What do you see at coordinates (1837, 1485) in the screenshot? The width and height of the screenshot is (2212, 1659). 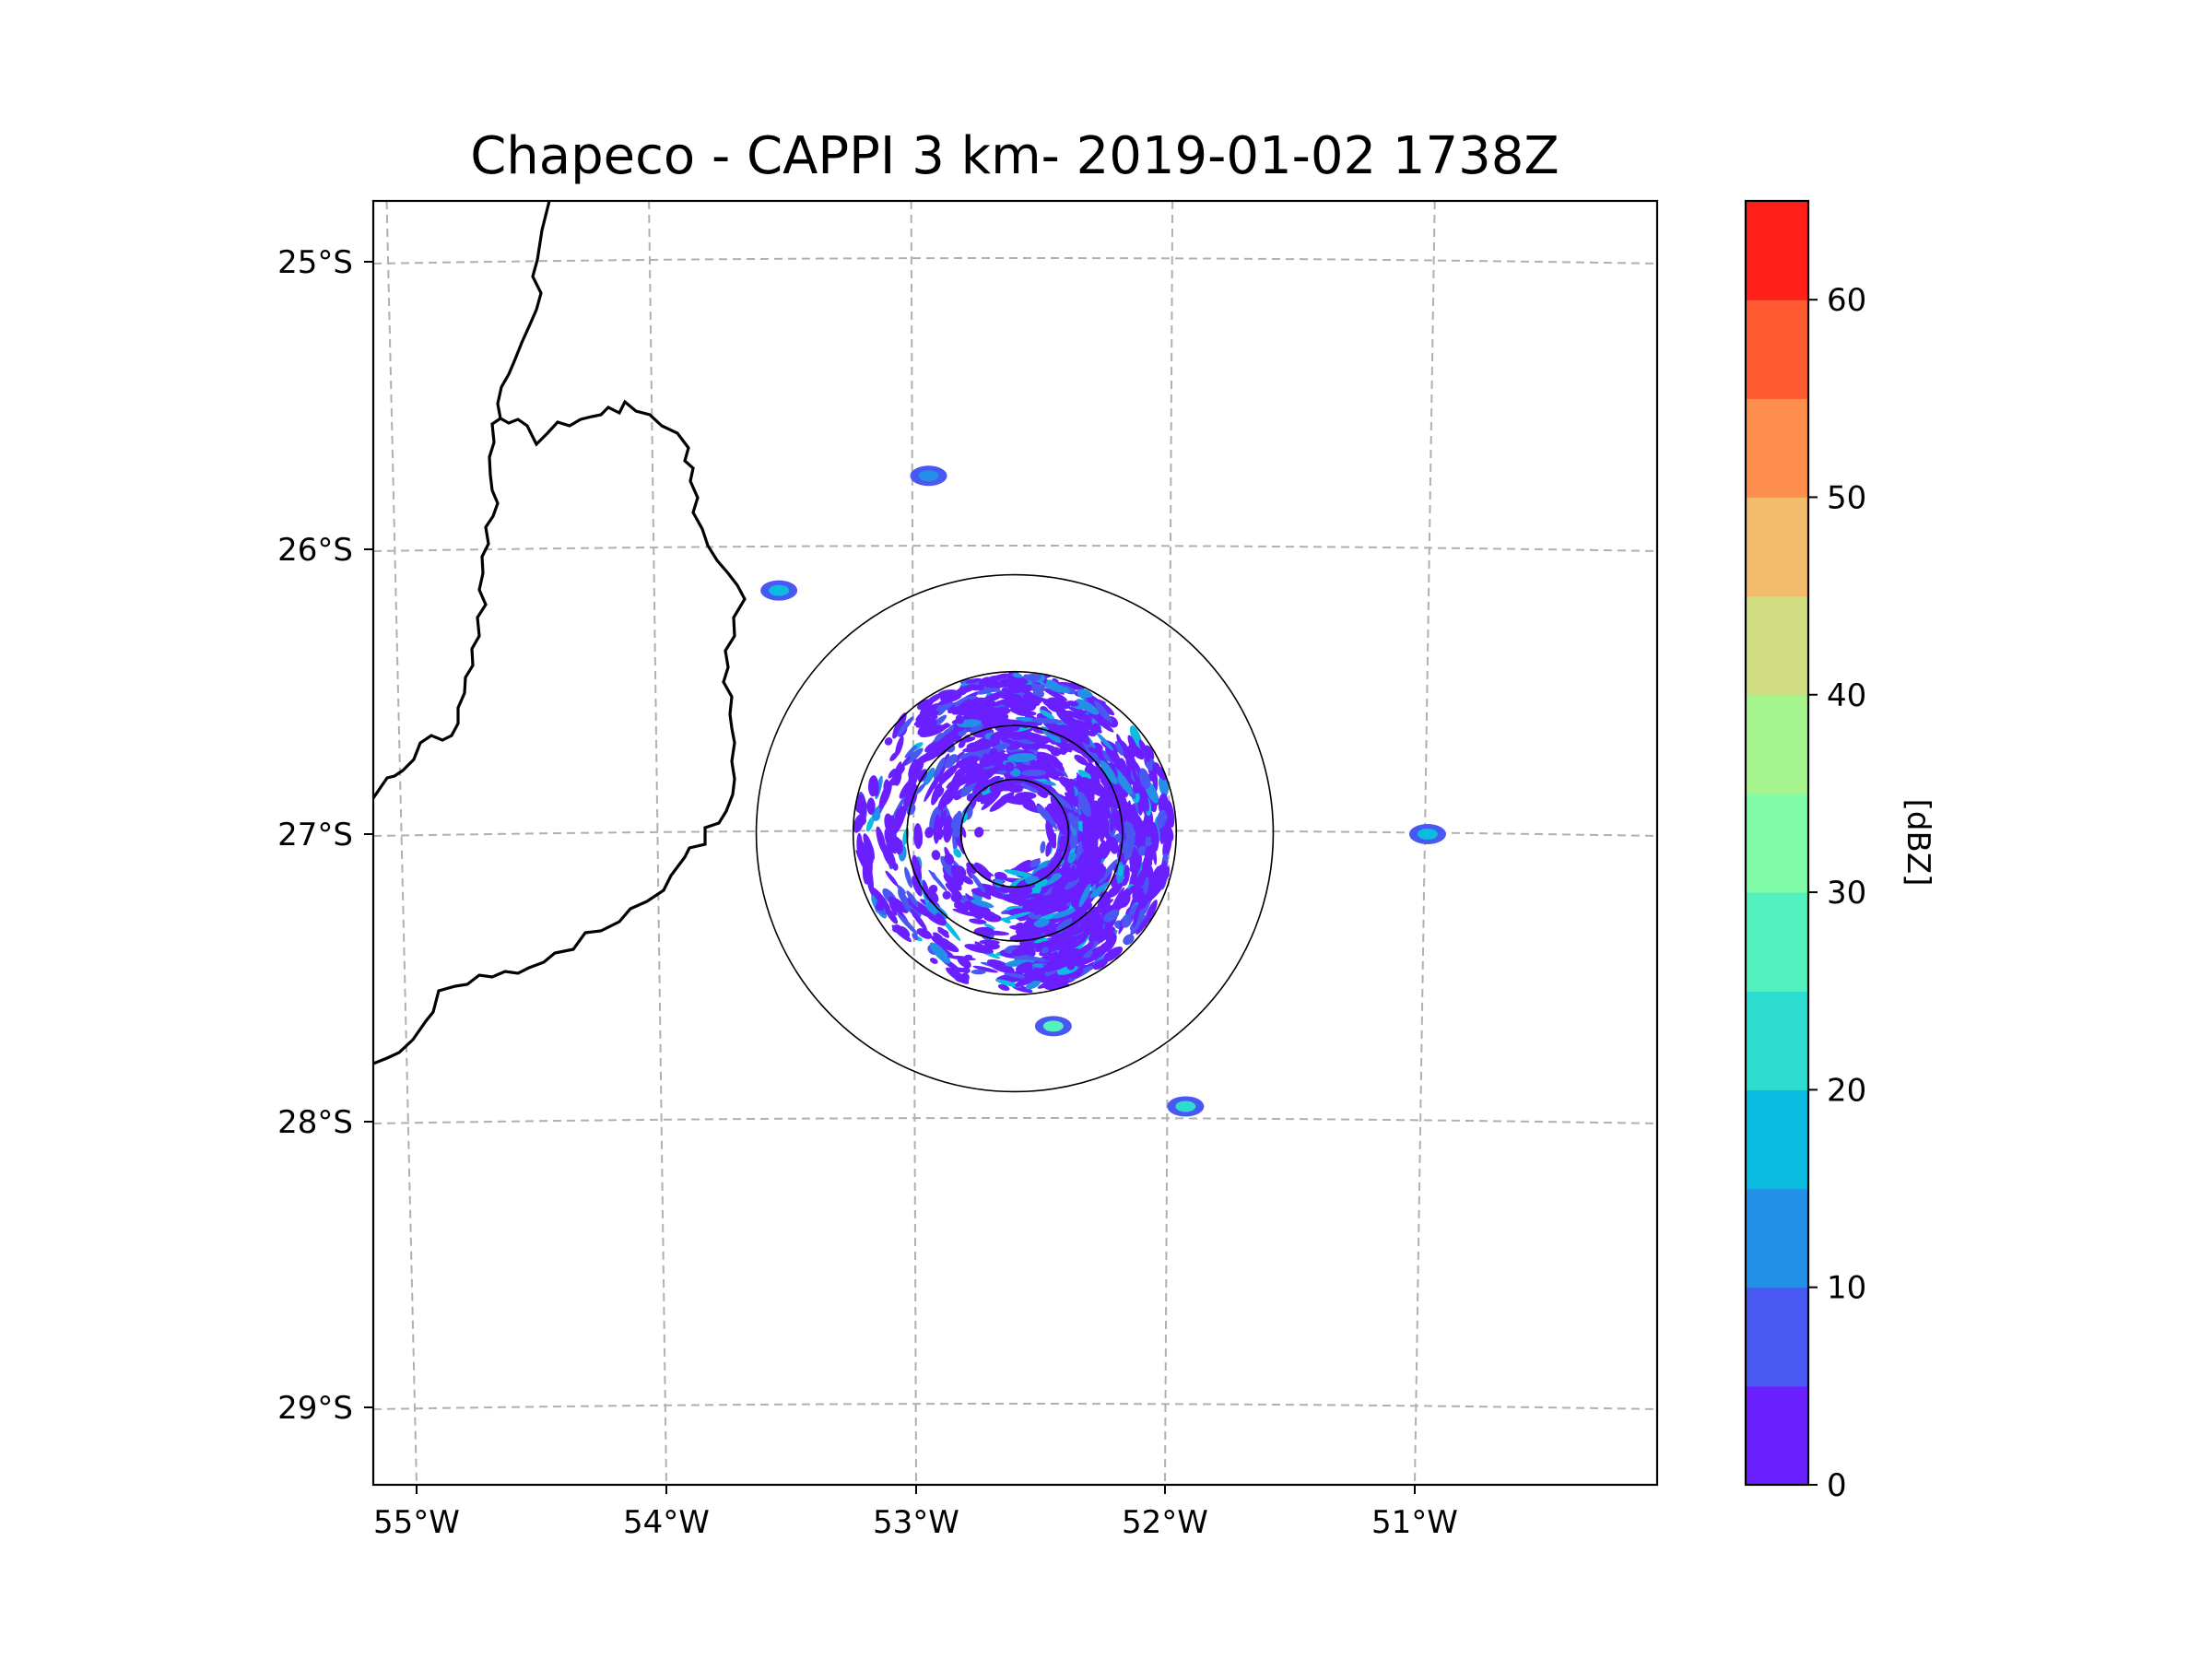 I see `colorbar-tick-label: 0` at bounding box center [1837, 1485].